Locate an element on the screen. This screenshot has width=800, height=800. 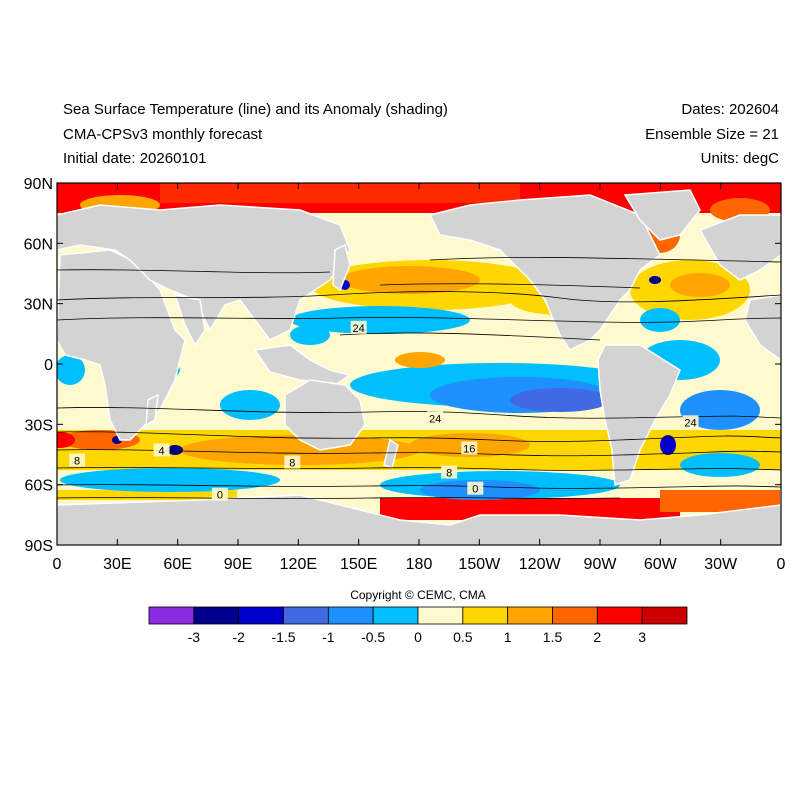
lat-tick-label: 60N is located at coordinates (38, 244).